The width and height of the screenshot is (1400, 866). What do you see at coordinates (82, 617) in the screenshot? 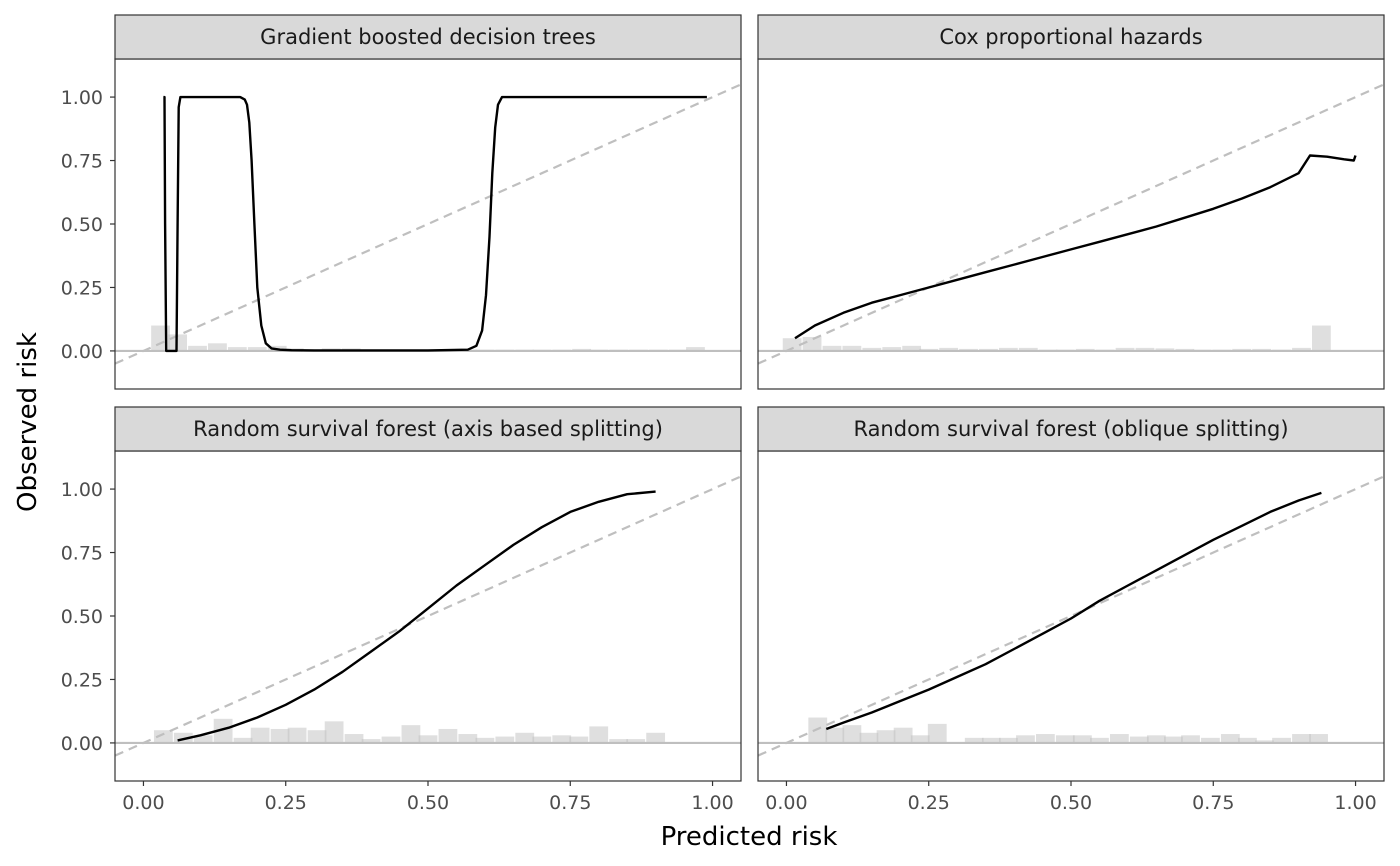
I see `y-tick-label: 0.50` at bounding box center [82, 617].